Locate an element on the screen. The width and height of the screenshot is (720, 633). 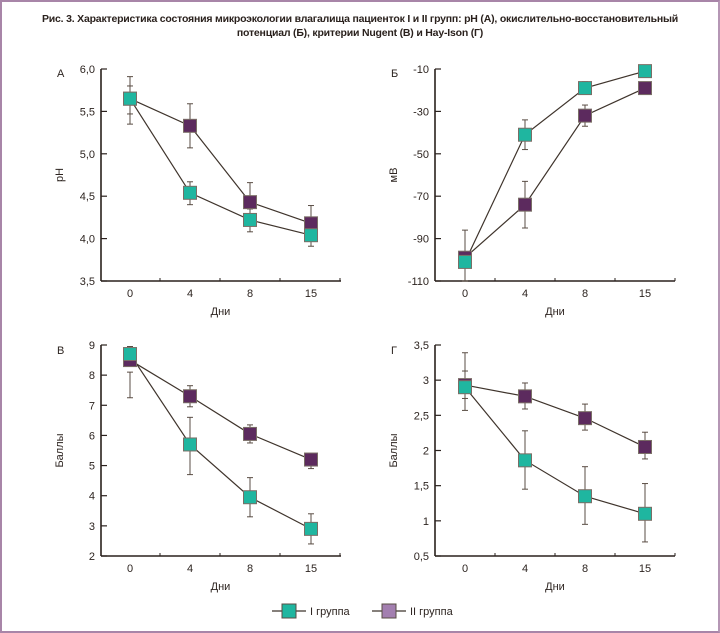
legend-label: I группа is located at coordinates (330, 612).